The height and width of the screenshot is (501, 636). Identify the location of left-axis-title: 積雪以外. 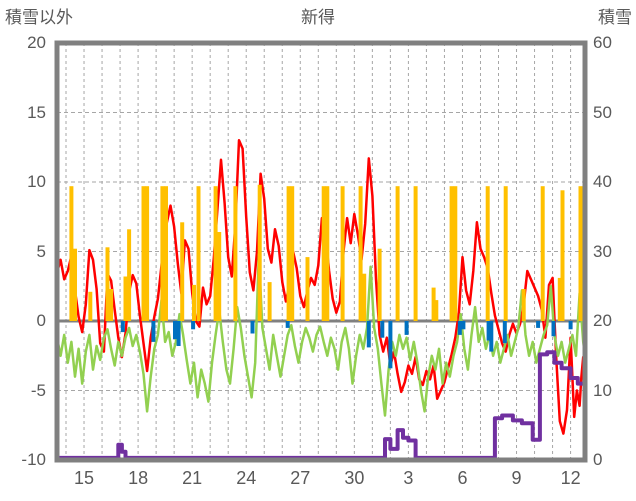
(39, 17).